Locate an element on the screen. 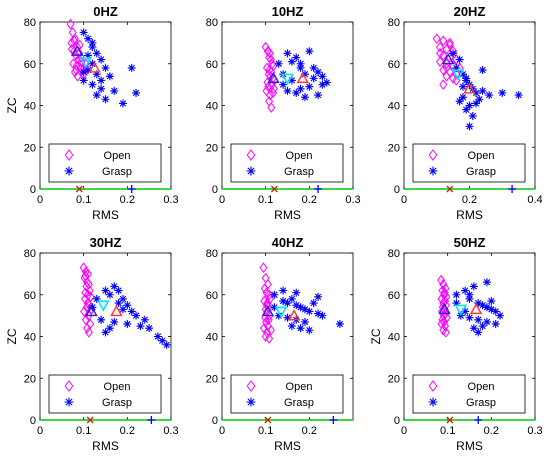 Image resolution: width=550 pixels, height=461 pixels. scatter-panel-1: 0 0.1 0.2 0.3 0 20 40 60 80 0HZ RMS ZC Open Grasp is located at coordinates (92, 113).